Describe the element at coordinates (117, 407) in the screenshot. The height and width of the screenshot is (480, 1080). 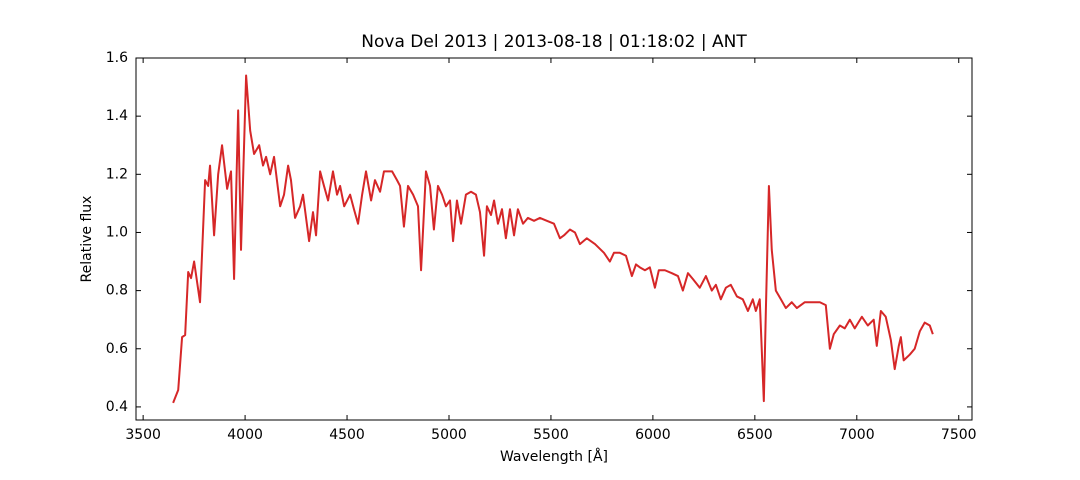
I see `y-tick-label: 0.4` at that location.